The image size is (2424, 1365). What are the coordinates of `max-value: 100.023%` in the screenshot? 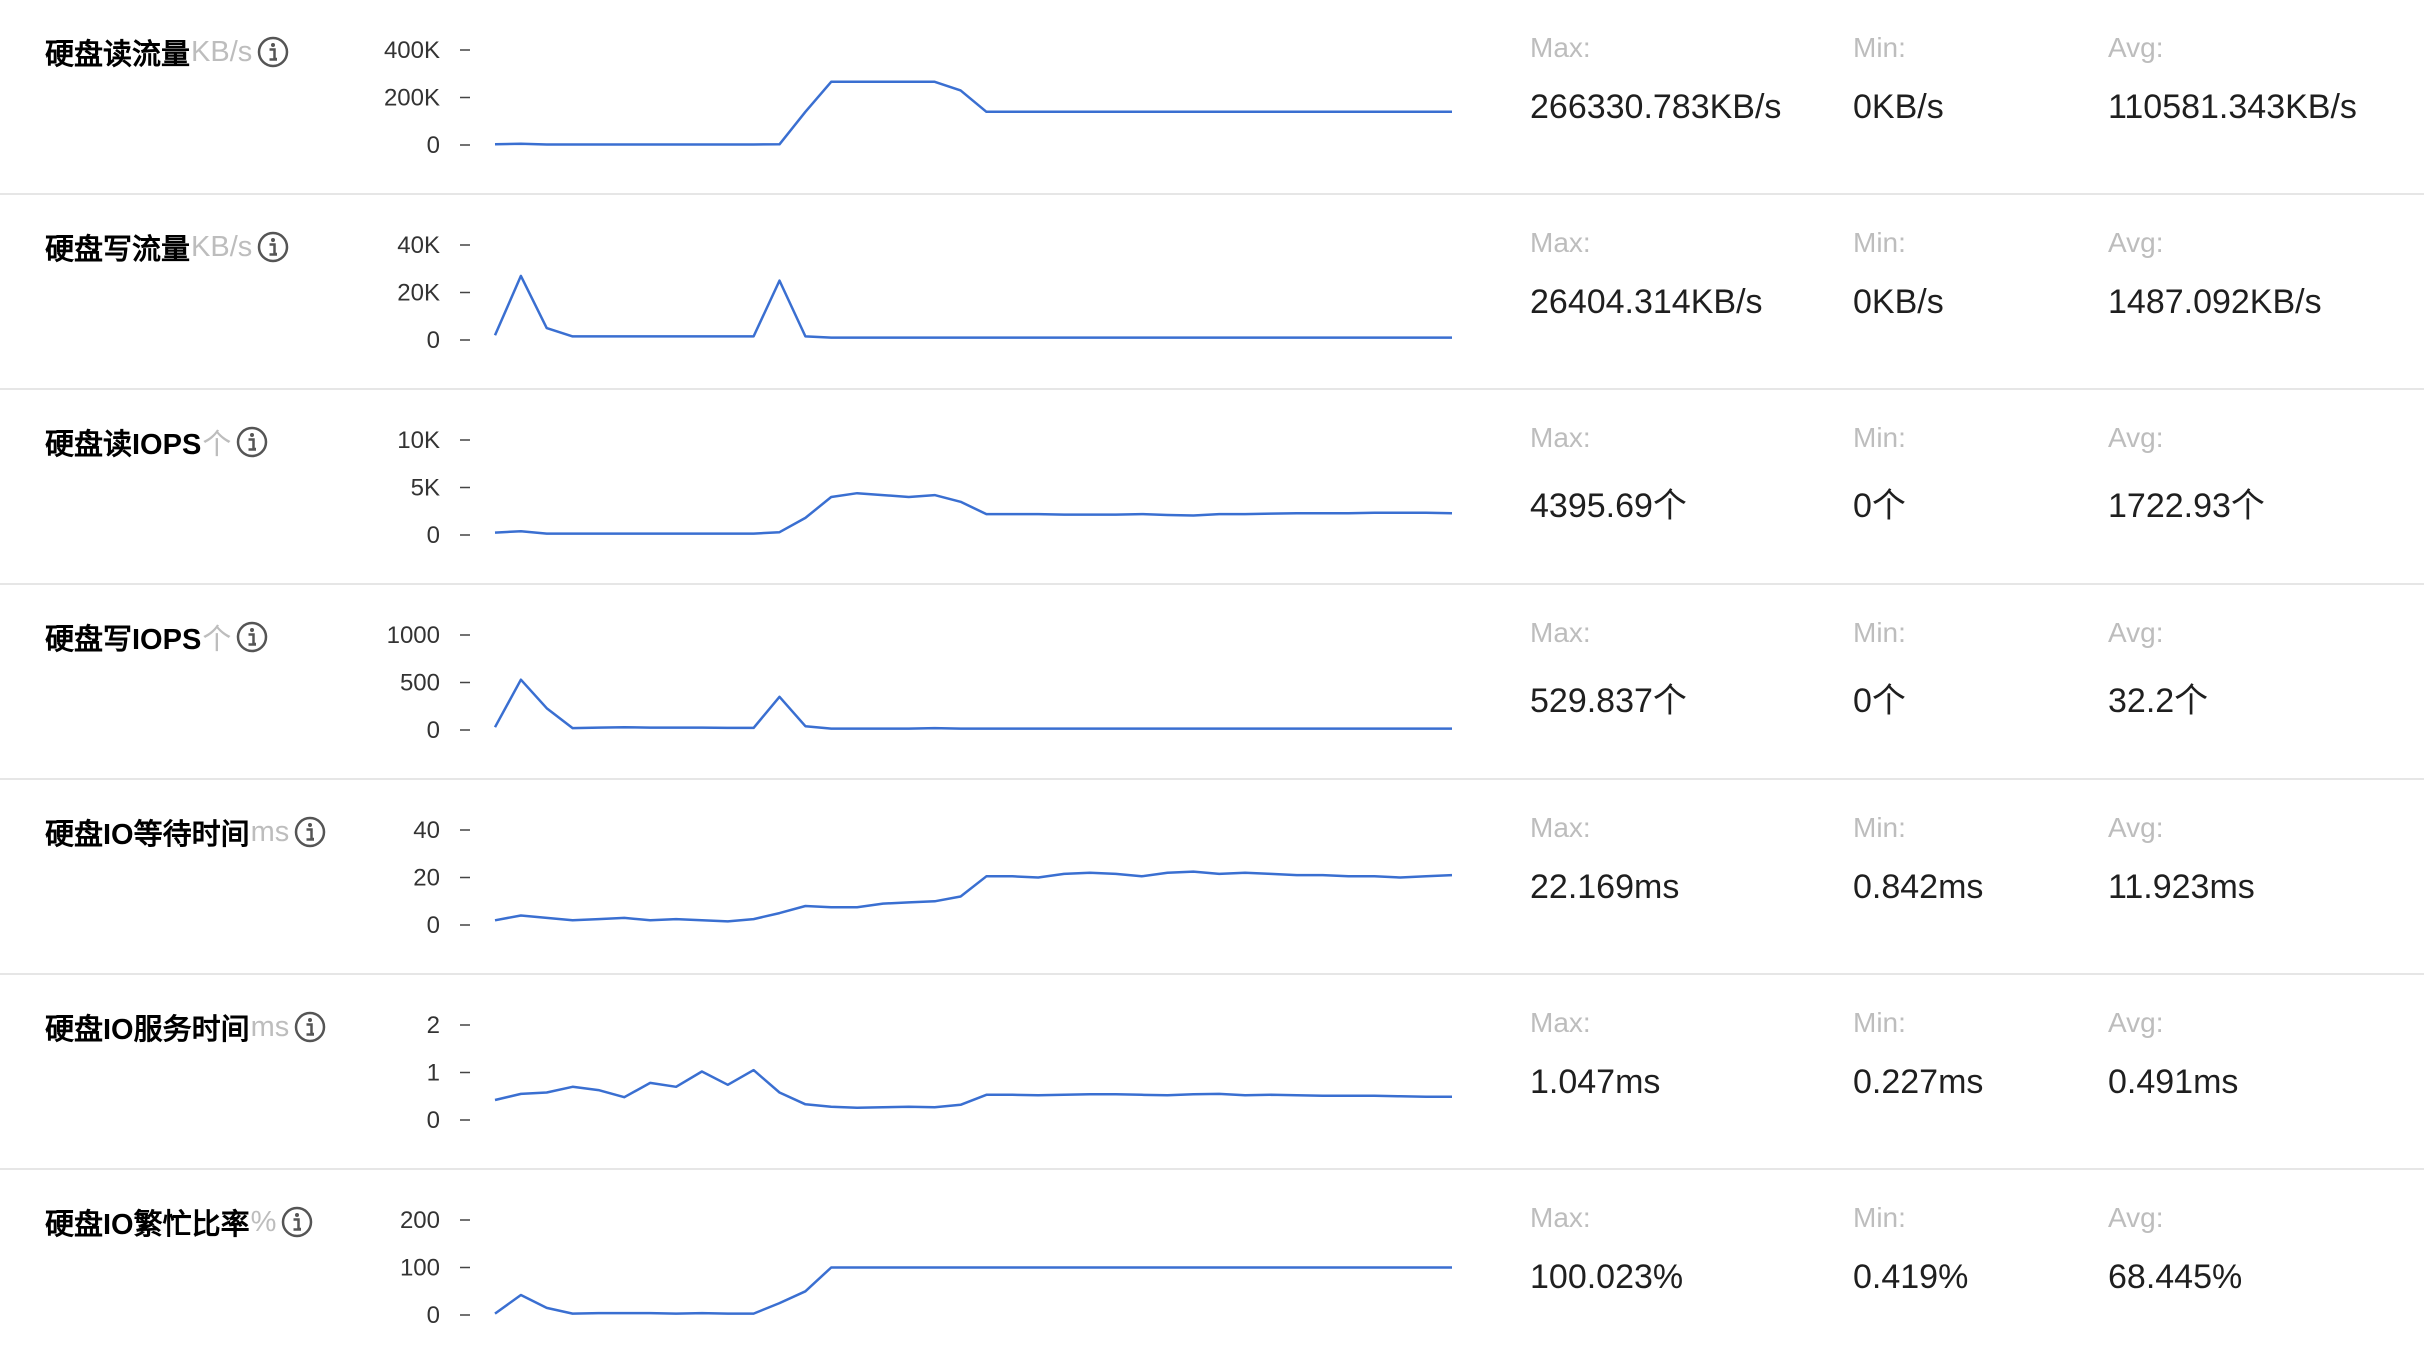 It's located at (1607, 1277).